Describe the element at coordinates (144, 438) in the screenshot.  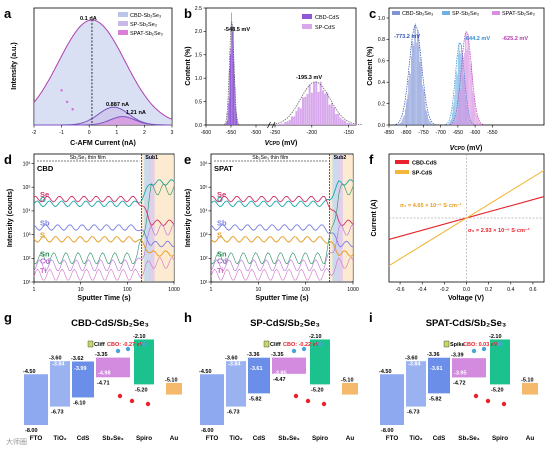
I see `band-category: Spiro` at that location.